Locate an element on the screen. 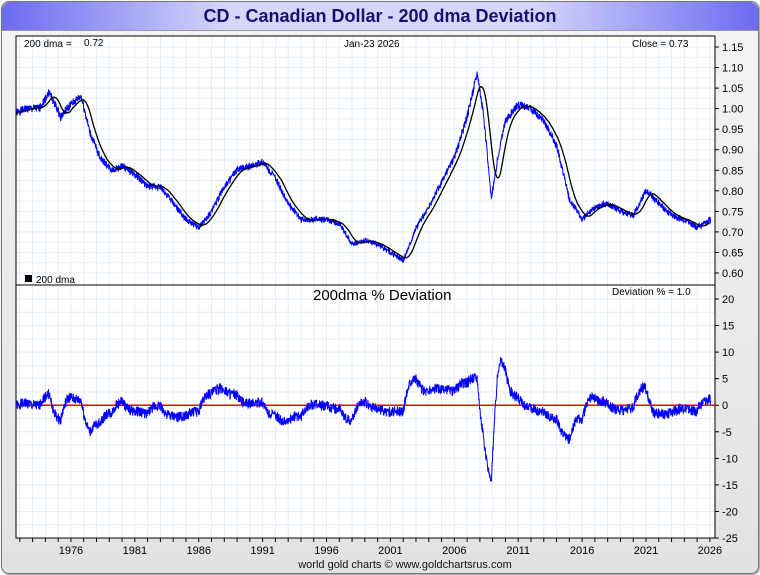  x-tick-label: 2016 is located at coordinates (582, 551).